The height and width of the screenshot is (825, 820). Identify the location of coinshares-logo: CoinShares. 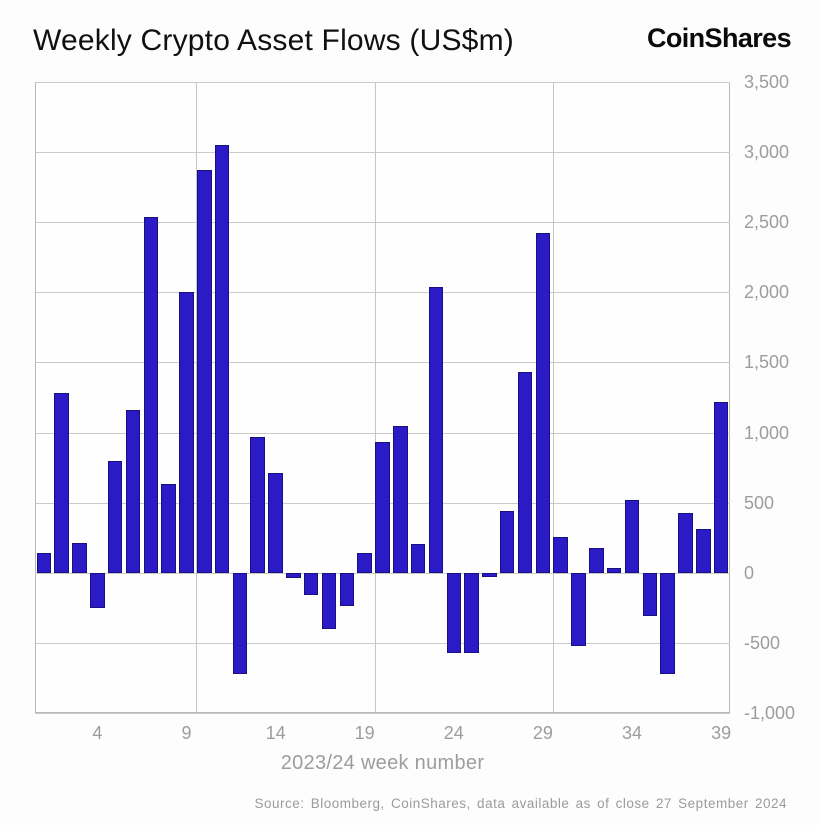
(719, 38).